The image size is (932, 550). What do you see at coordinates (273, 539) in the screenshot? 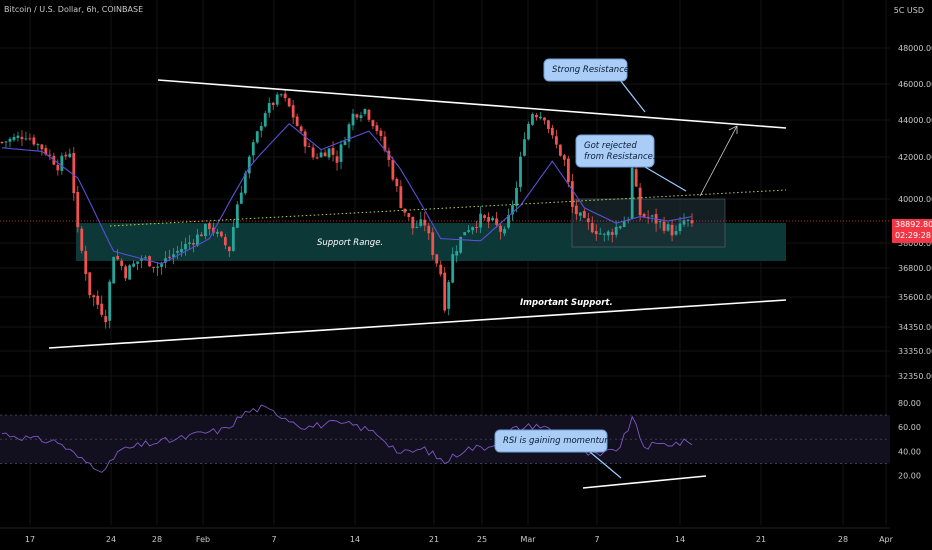
I see `time-tick-label: 7` at bounding box center [273, 539].